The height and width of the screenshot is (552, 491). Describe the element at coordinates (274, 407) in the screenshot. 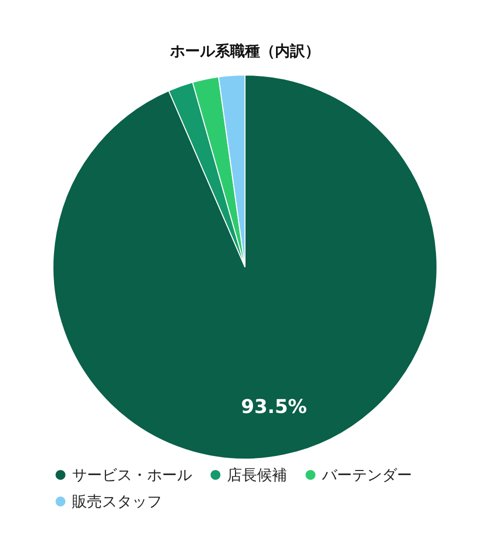

I see `data-label: 93.5%` at that location.